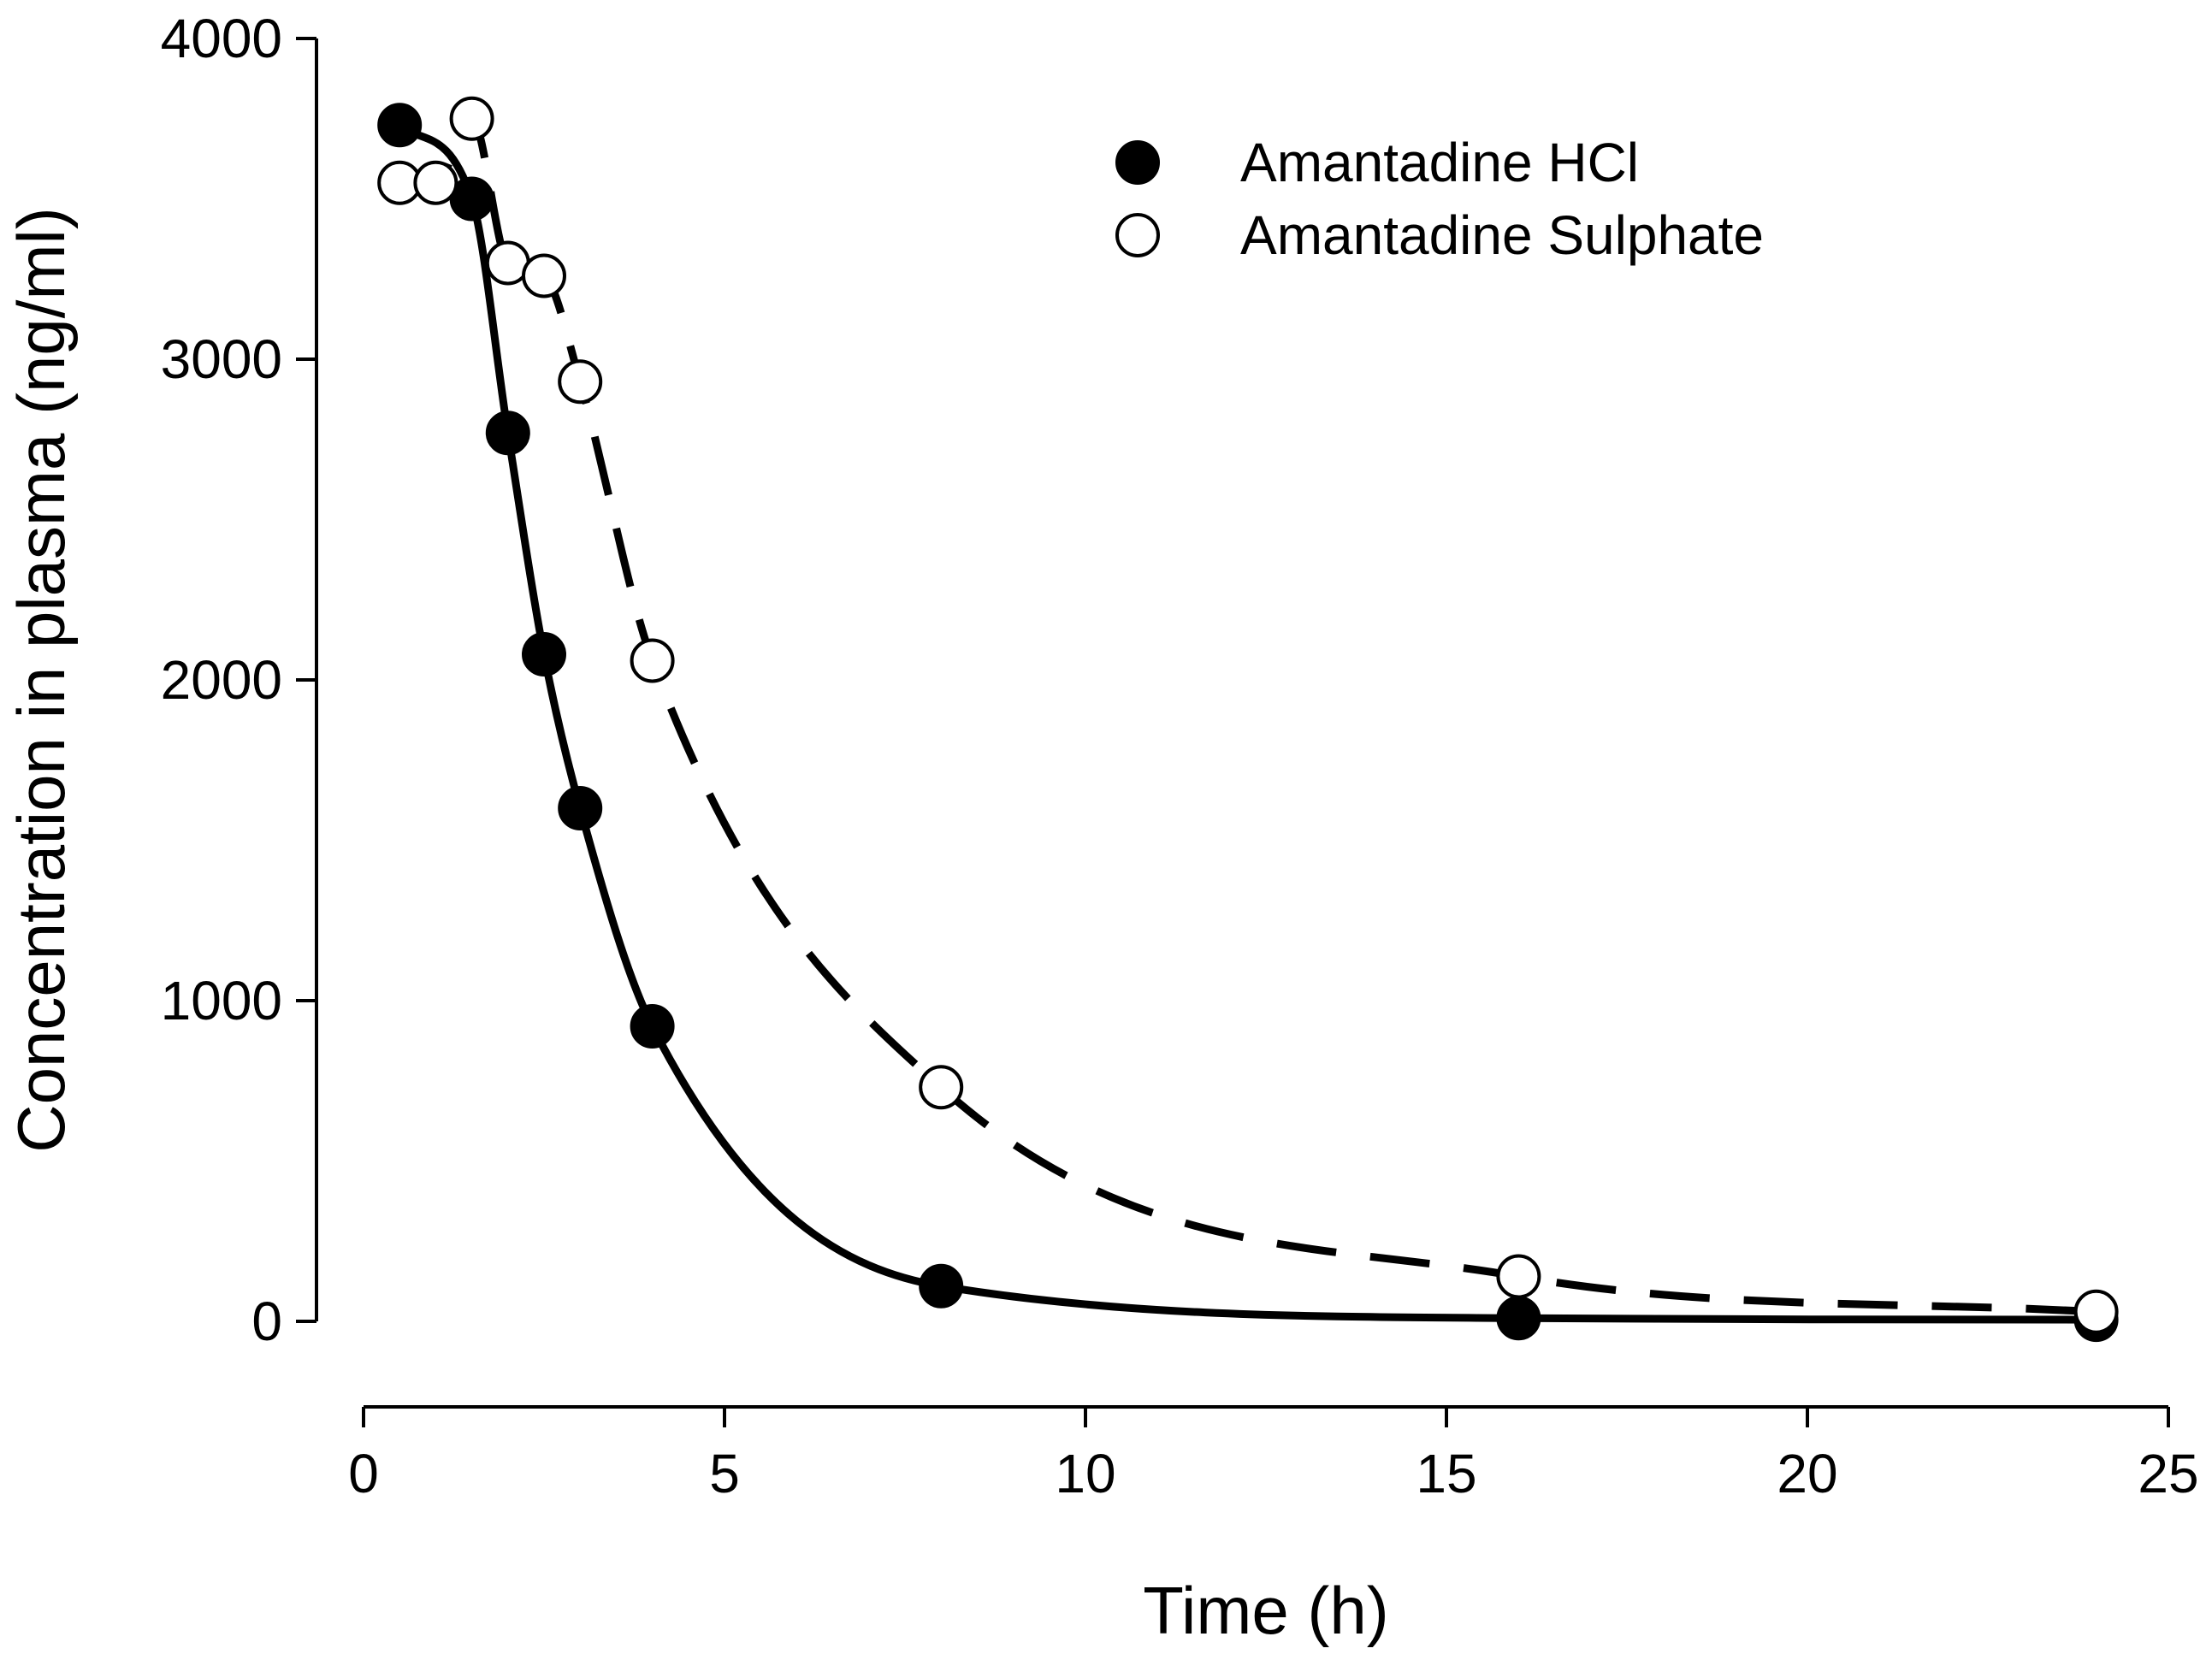 Image resolution: width=2212 pixels, height=1672 pixels. Describe the element at coordinates (1502, 235) in the screenshot. I see `legend-label-2: Amantadine Sulphate` at that location.